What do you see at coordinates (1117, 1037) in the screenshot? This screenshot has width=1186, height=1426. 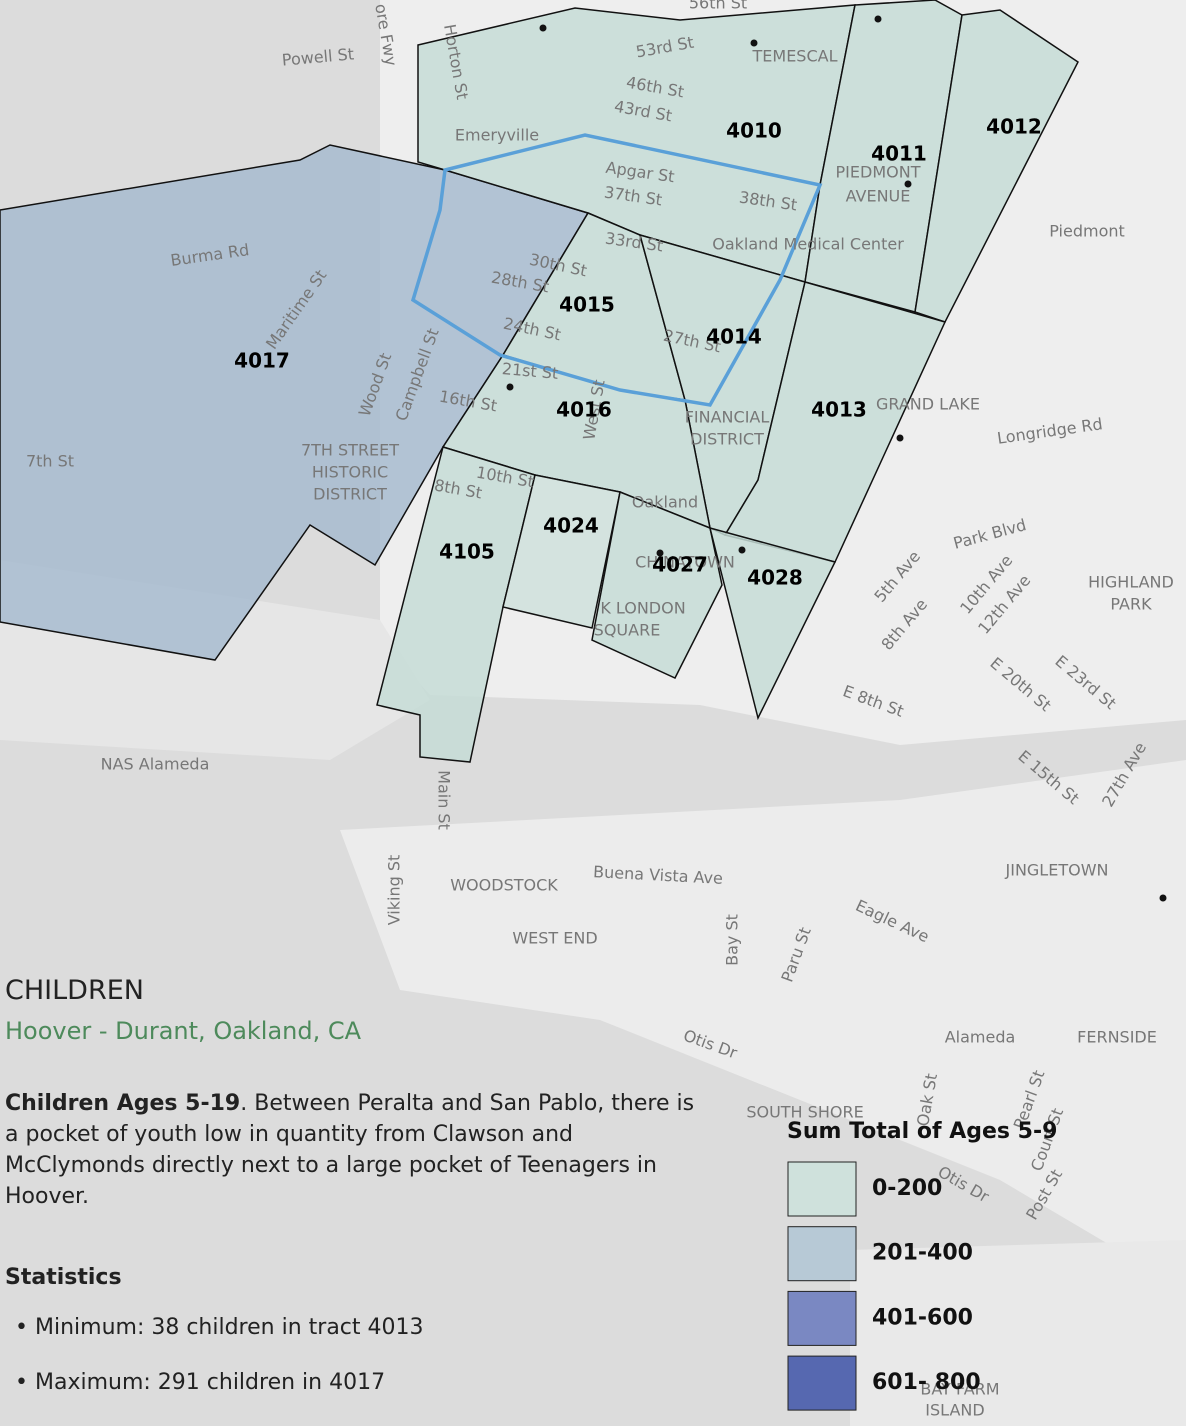 I see `map-label: FERNSIDE` at bounding box center [1117, 1037].